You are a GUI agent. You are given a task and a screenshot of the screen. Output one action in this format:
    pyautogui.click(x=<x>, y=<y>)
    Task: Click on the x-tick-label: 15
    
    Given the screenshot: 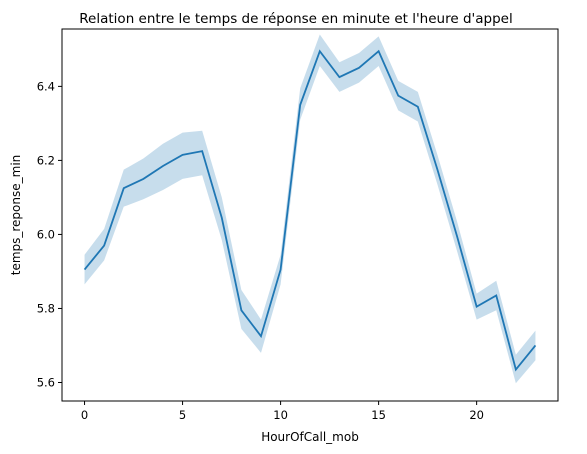 What is the action you would take?
    pyautogui.click(x=378, y=415)
    